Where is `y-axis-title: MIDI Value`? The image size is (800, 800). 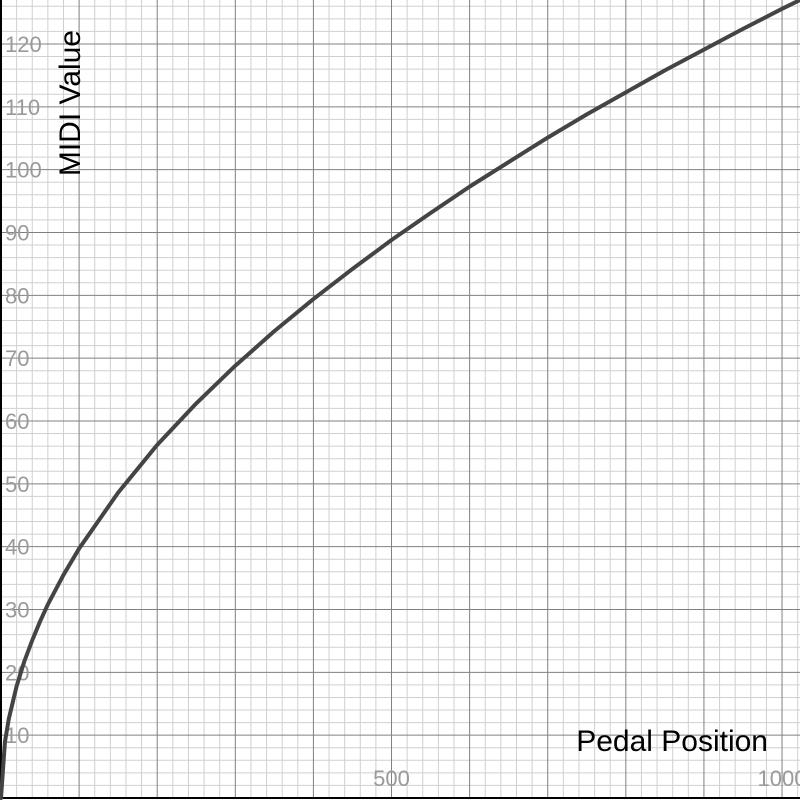 y-axis-title: MIDI Value is located at coordinates (70, 103).